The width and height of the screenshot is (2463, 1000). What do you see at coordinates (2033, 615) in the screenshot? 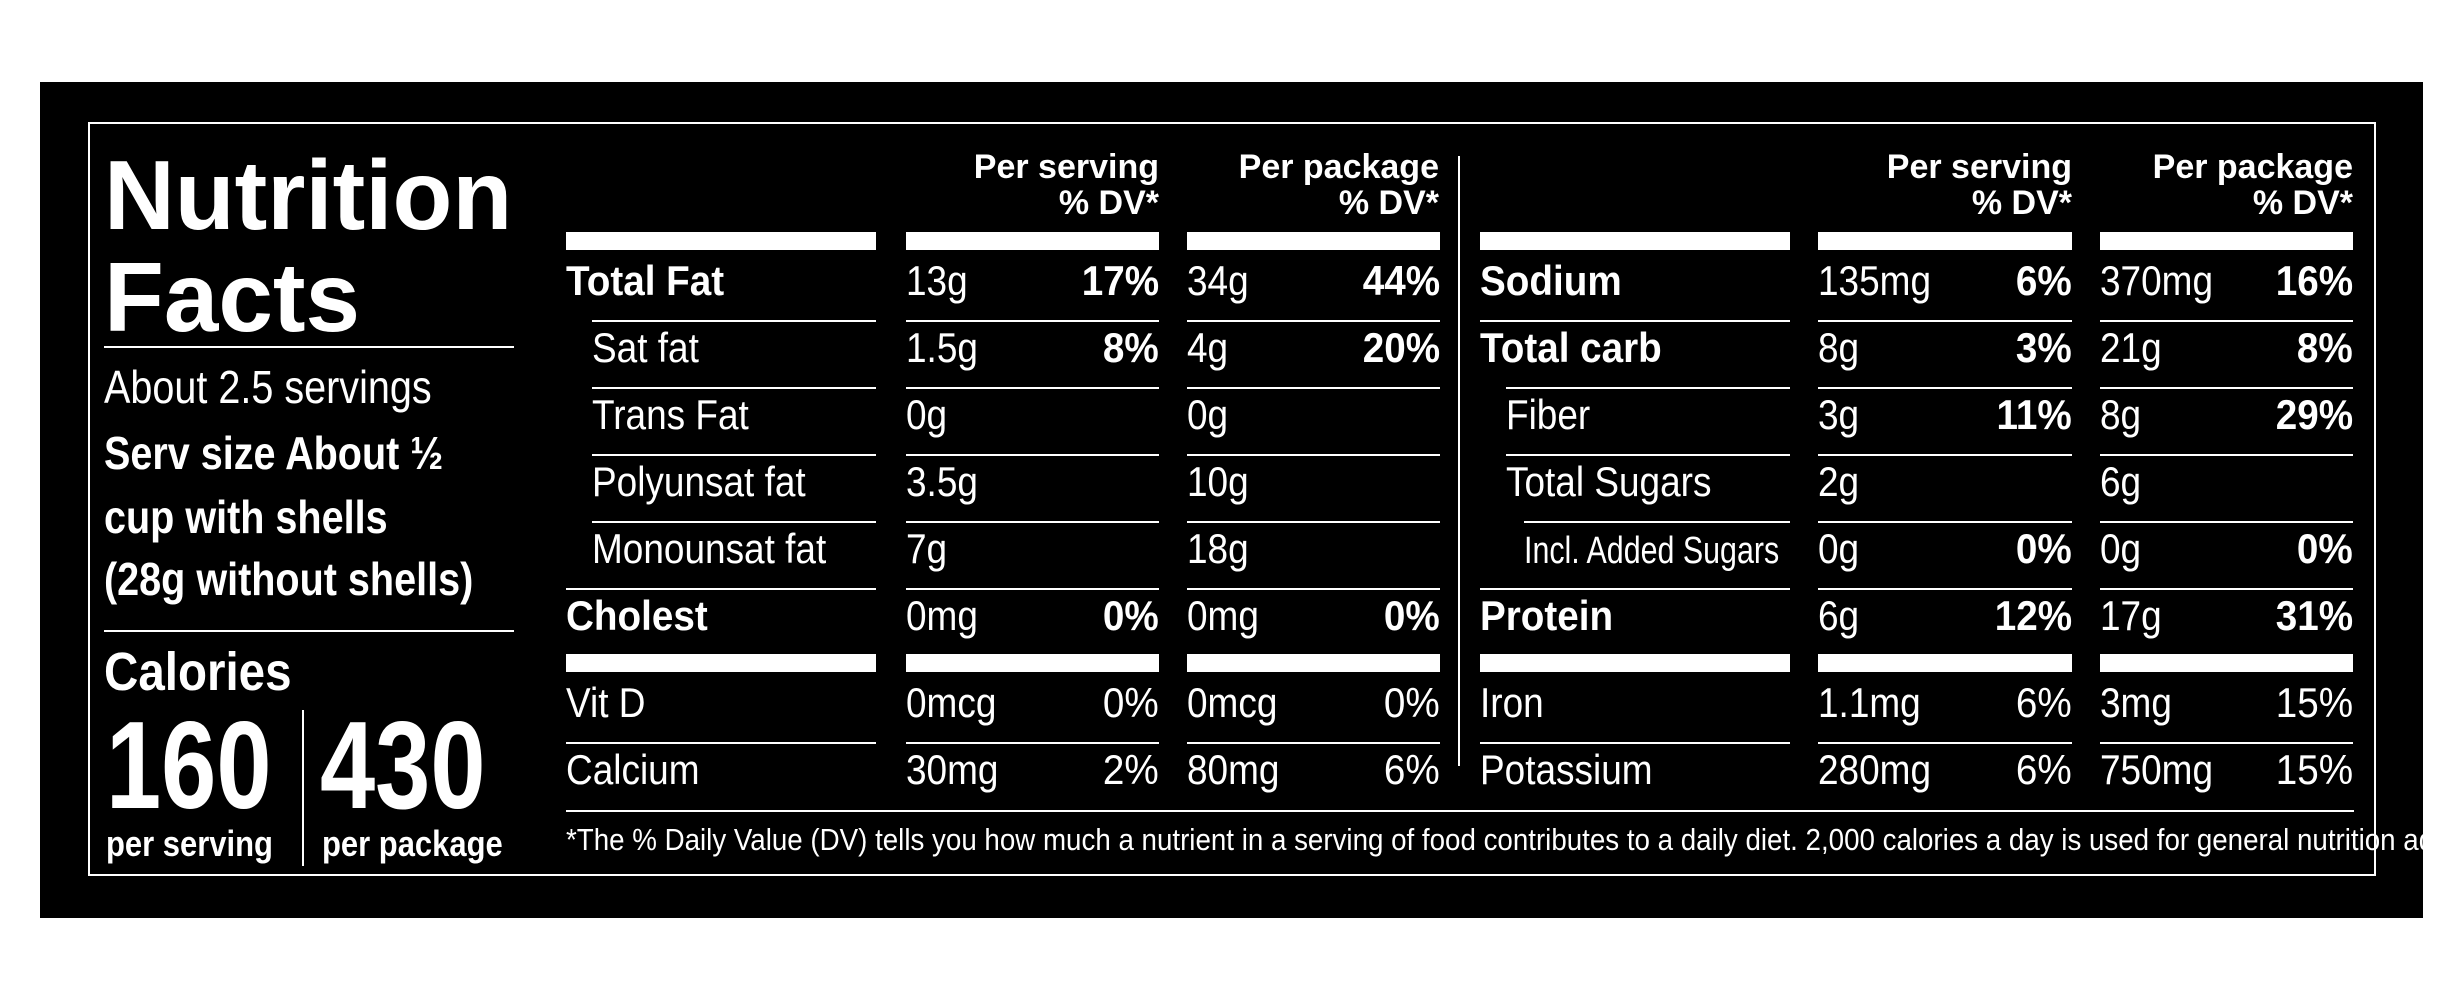
I see `daily-value-percent: 12%` at bounding box center [2033, 615].